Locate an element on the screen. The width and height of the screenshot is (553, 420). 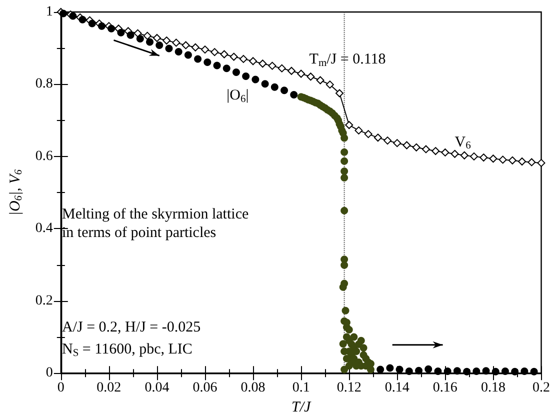
x-tick-label: 0.2 is located at coordinates (541, 388).